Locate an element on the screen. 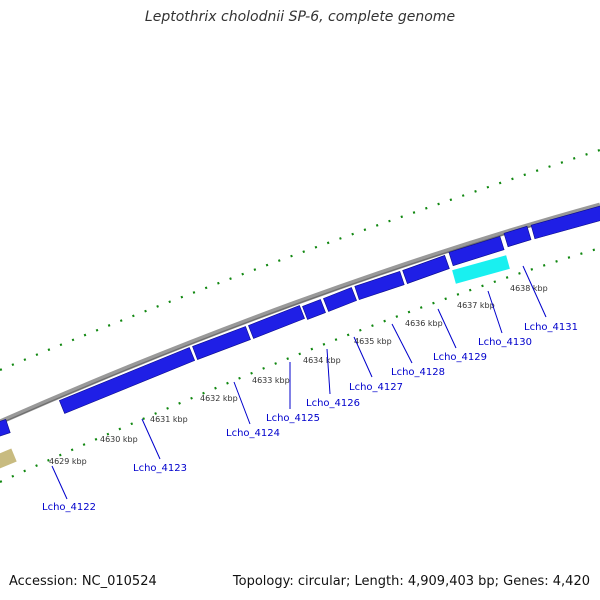 Image resolution: width=600 pixels, height=600 pixels. kbp-tick-label: 4633 kbp is located at coordinates (271, 380).